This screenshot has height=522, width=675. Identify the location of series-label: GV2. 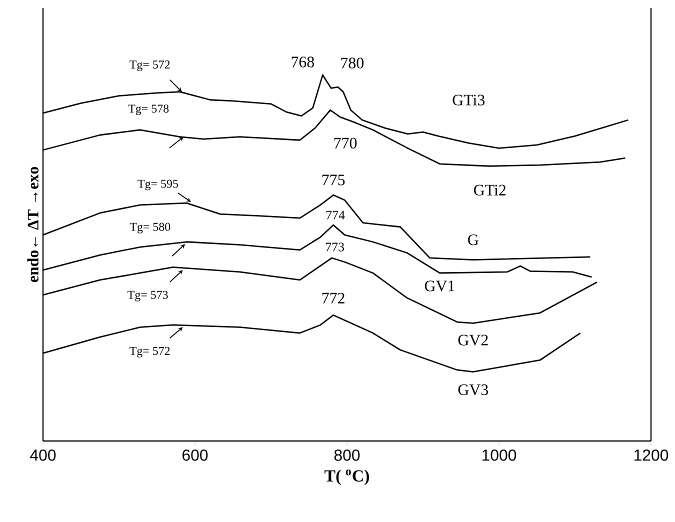
(473, 340).